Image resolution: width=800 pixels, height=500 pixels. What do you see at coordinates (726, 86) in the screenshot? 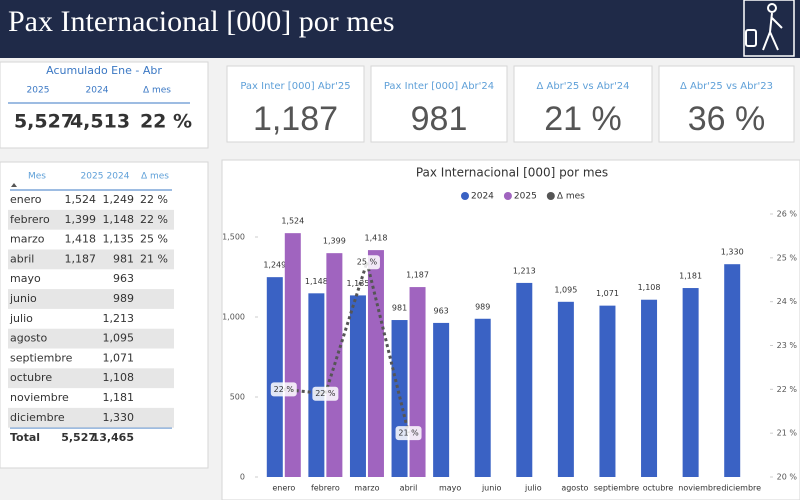
I see `kpi-label: Δ Abr'25 vs Abr'23` at bounding box center [726, 86].